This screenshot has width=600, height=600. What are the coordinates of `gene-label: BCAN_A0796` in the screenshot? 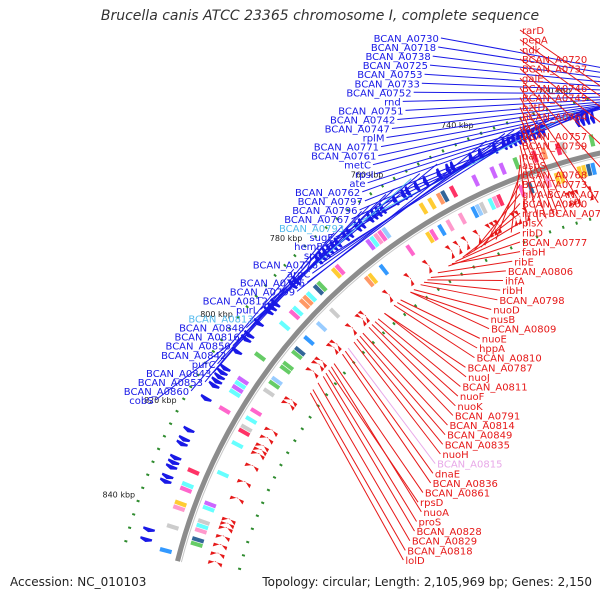 It's located at (324, 211).